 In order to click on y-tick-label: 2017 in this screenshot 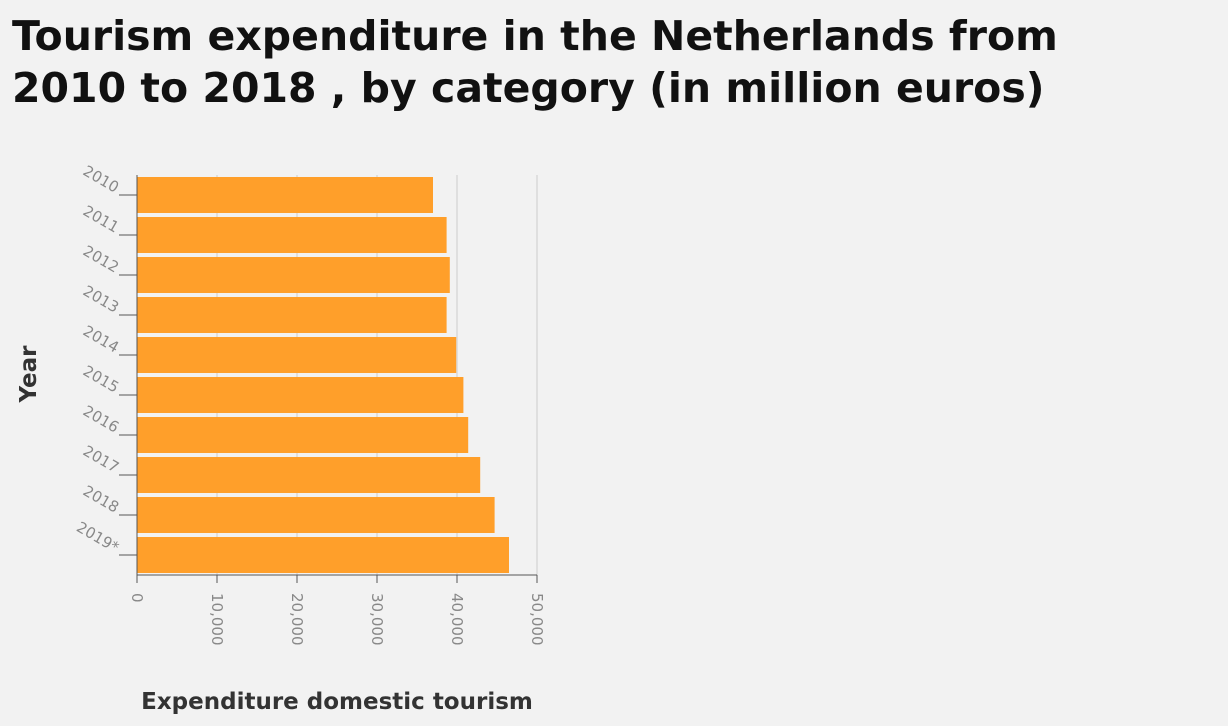, I will do `click(101, 459)`.